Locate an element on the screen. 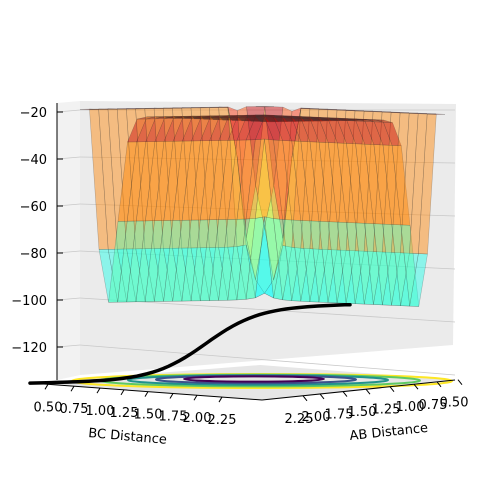 The width and height of the screenshot is (500, 496). x-axis-ticks: 0.500.751.001.251.501.752.002.25 is located at coordinates (135, 406).